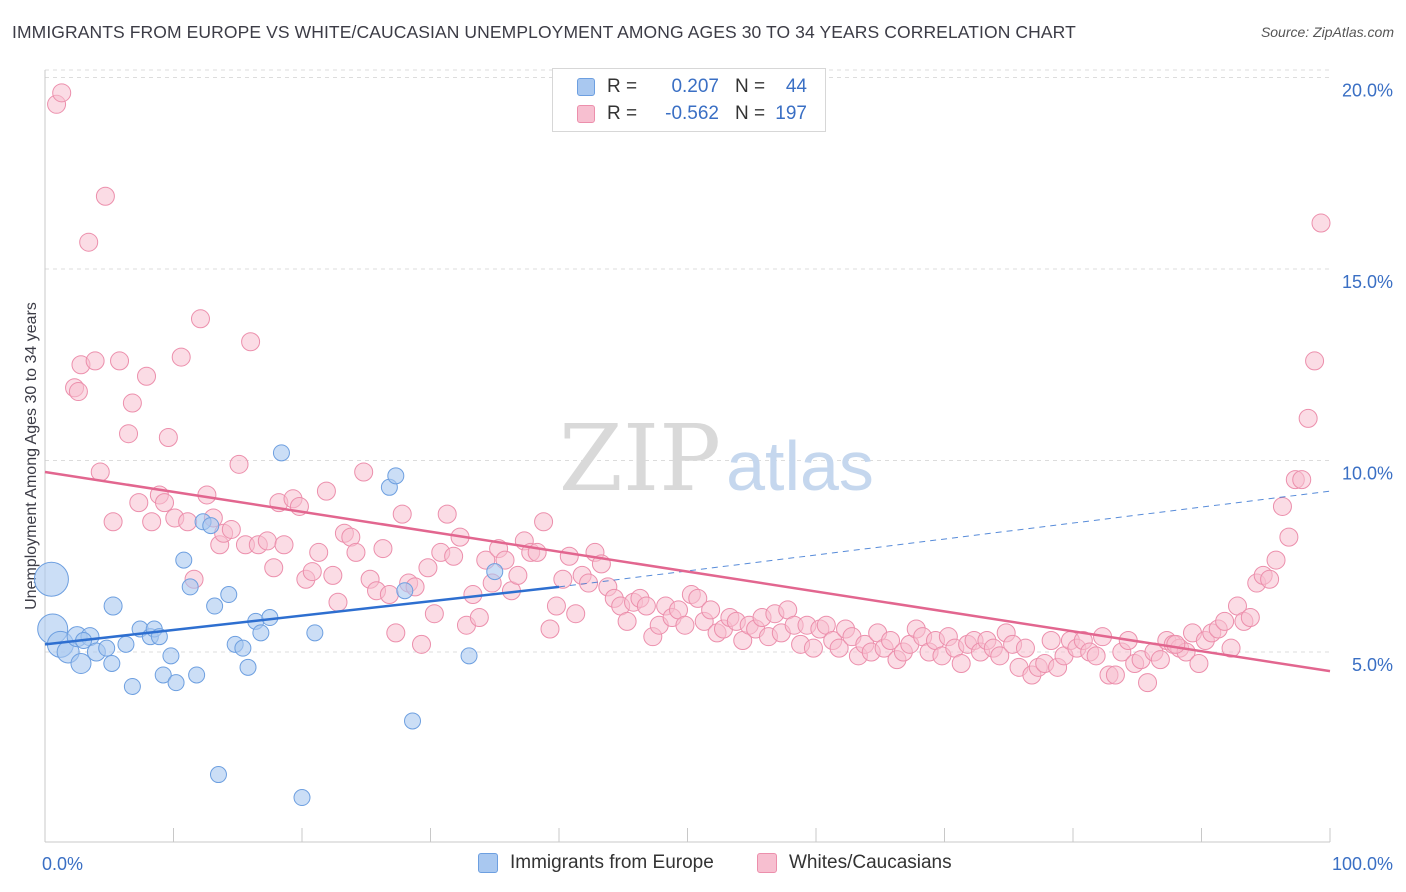  I want to click on legend-label: Immigrants from Europe, so click(612, 862).